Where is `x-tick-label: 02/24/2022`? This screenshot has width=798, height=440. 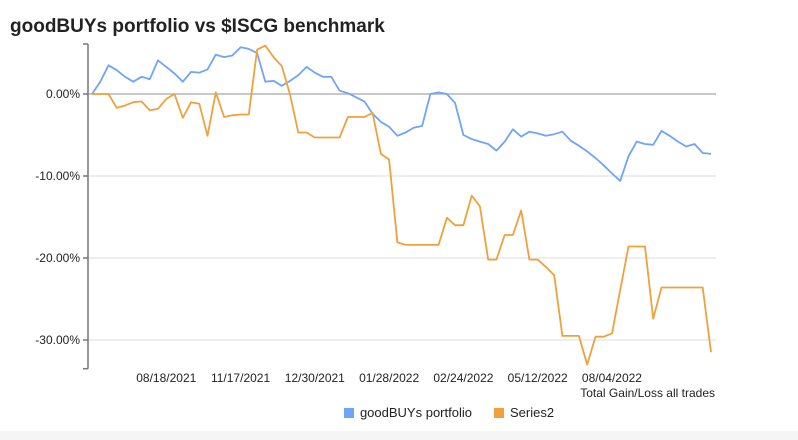 x-tick-label: 02/24/2022 is located at coordinates (463, 378).